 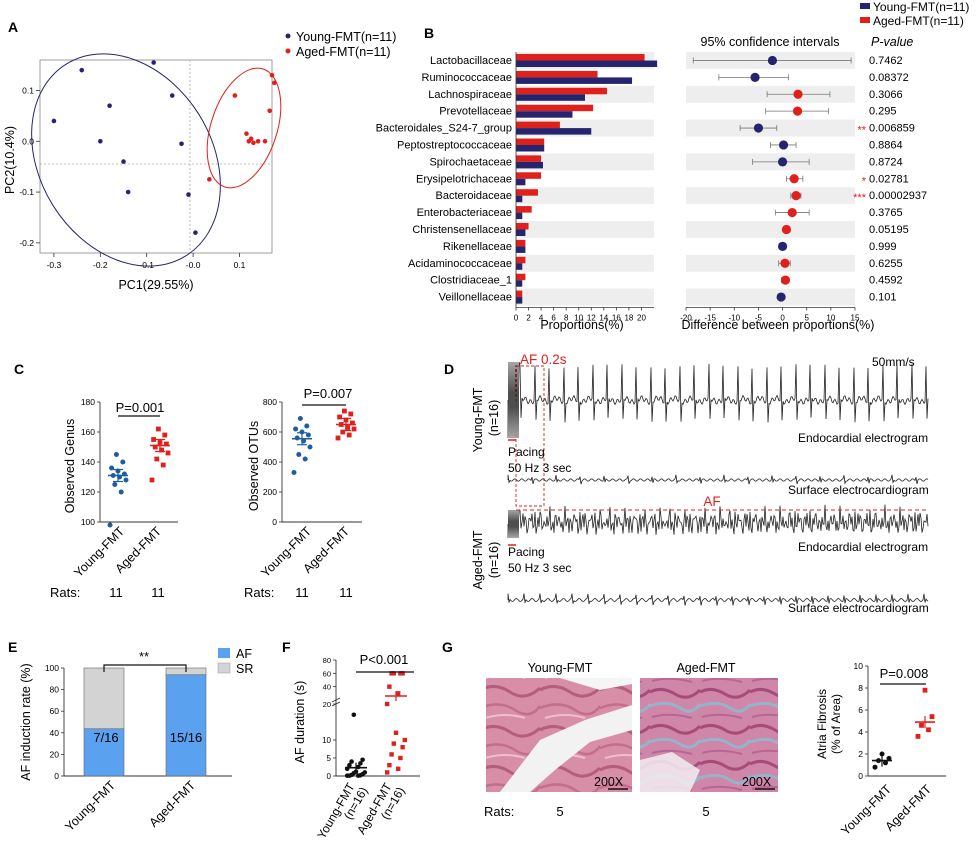 What do you see at coordinates (539, 468) in the screenshot?
I see `young-pacing-rate: 50 Hz 3 sec` at bounding box center [539, 468].